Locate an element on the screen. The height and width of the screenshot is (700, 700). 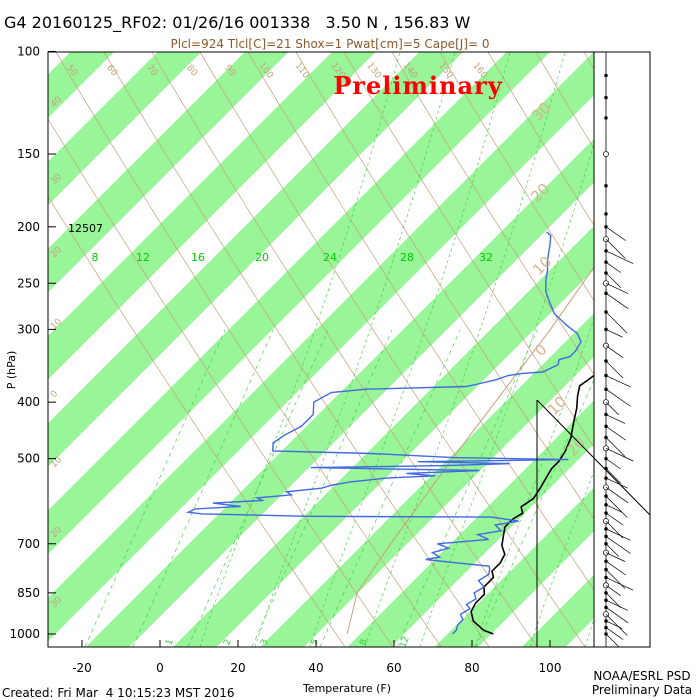
mixing-ratio-label: 2 is located at coordinates (227, 642).